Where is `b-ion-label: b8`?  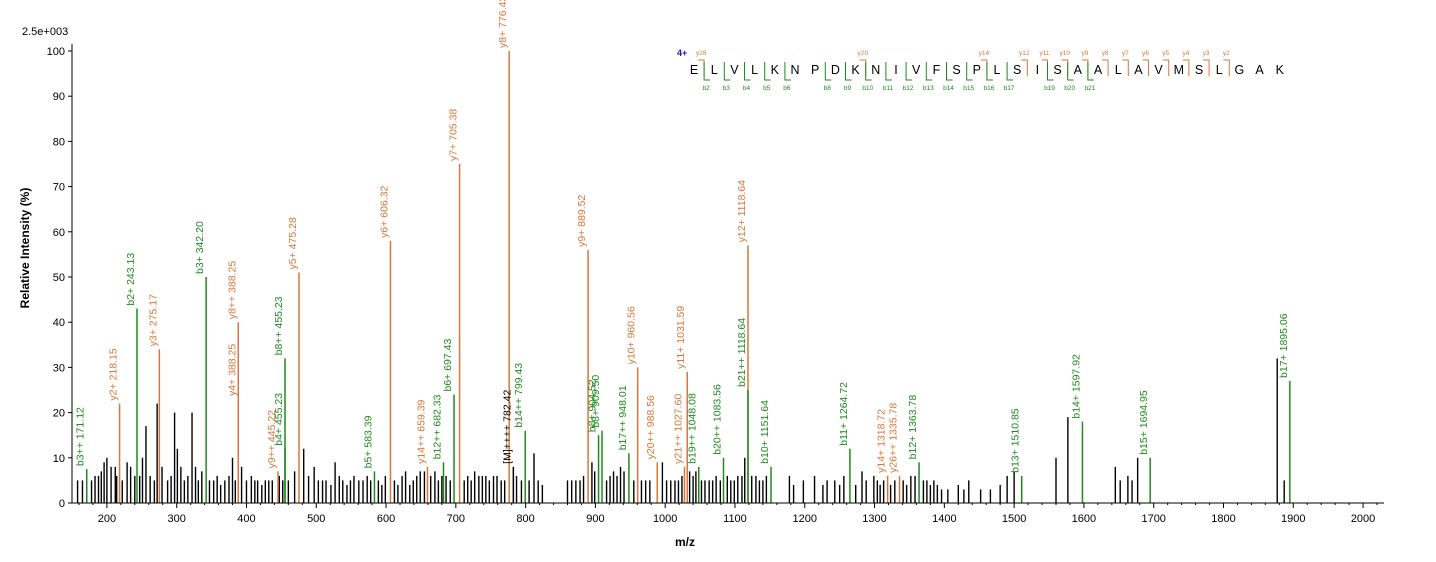
b-ion-label: b8 is located at coordinates (828, 88).